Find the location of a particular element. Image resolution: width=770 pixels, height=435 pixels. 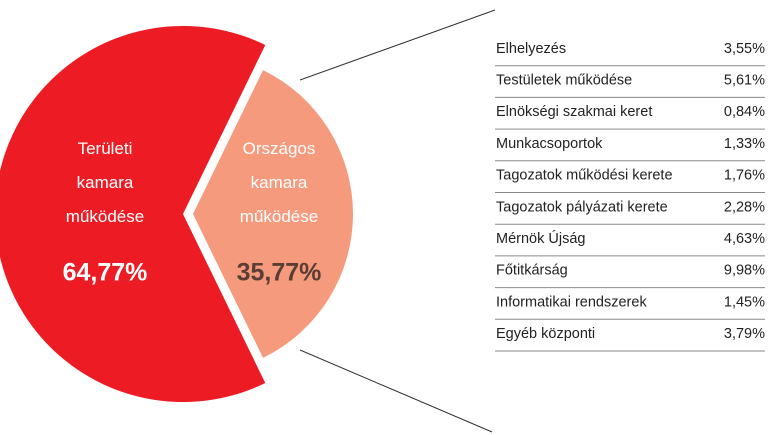

row-label: Egyéb központi is located at coordinates (545, 334).